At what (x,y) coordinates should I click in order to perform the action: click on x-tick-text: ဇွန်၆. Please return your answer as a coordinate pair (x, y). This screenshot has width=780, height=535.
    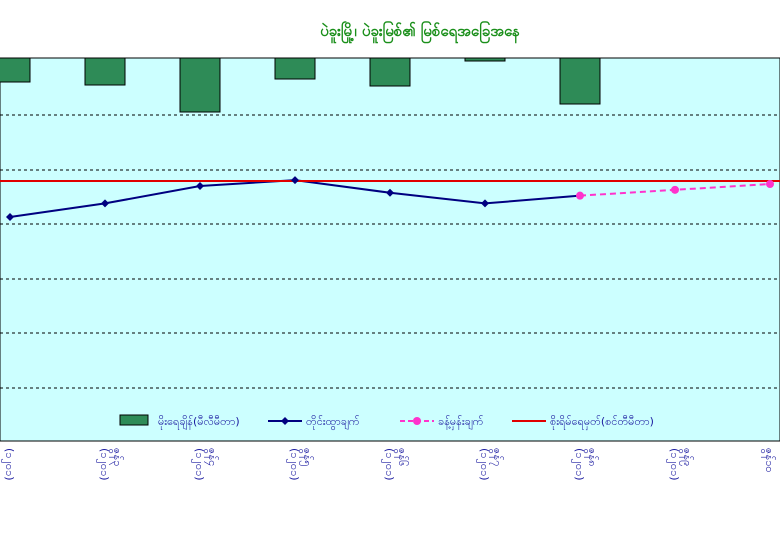
    Looking at the image, I should click on (401, 457).